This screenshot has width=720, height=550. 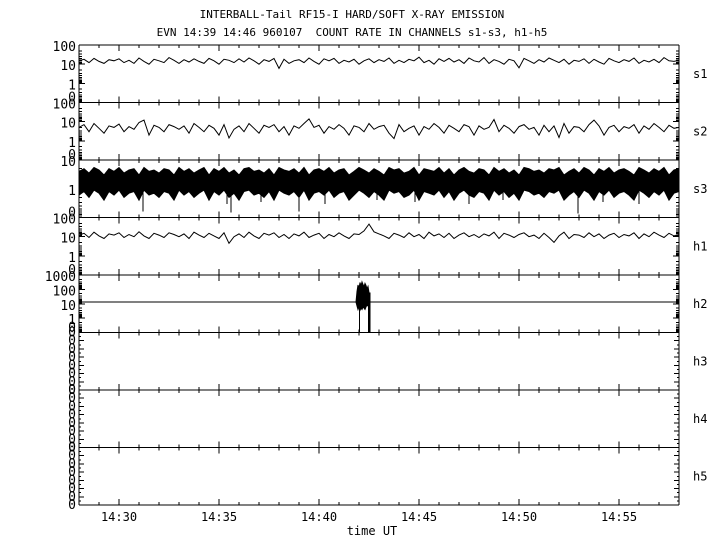 What do you see at coordinates (700, 476) in the screenshot?
I see `channel-label: h5` at bounding box center [700, 476].